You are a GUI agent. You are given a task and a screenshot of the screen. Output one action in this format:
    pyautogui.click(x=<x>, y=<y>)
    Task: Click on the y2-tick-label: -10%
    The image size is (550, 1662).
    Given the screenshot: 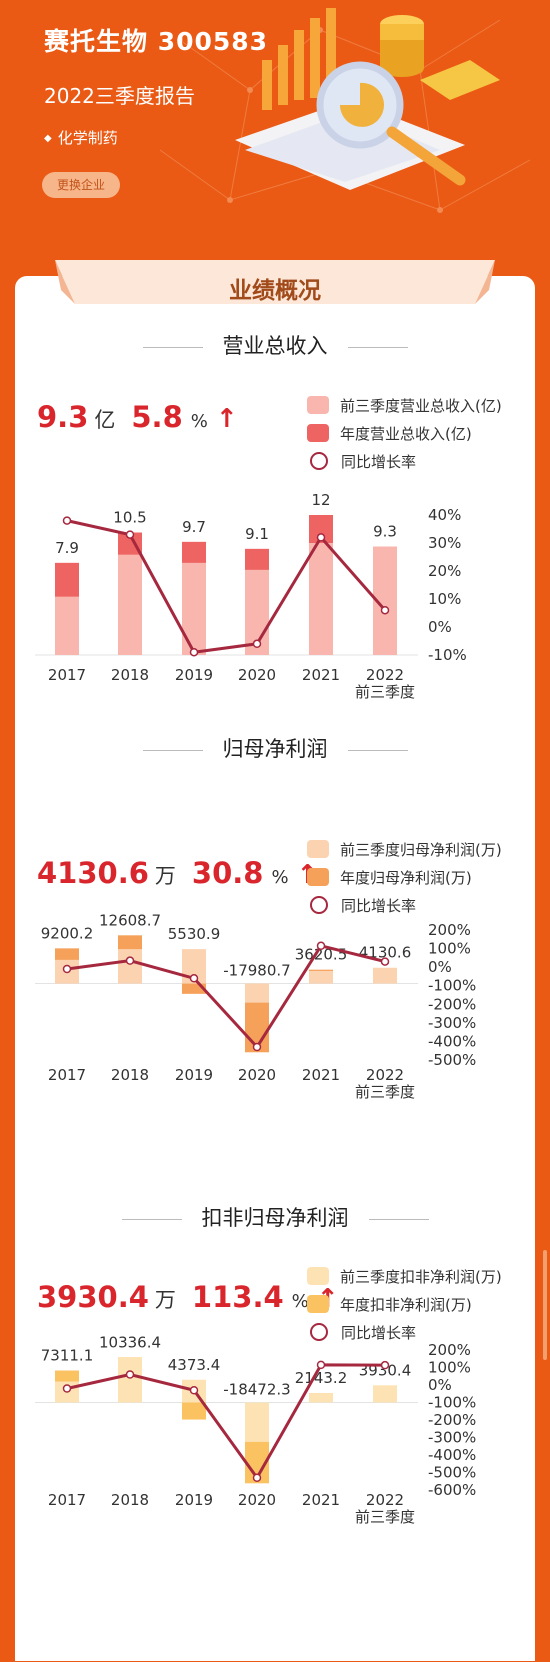 What is the action you would take?
    pyautogui.click(x=447, y=655)
    